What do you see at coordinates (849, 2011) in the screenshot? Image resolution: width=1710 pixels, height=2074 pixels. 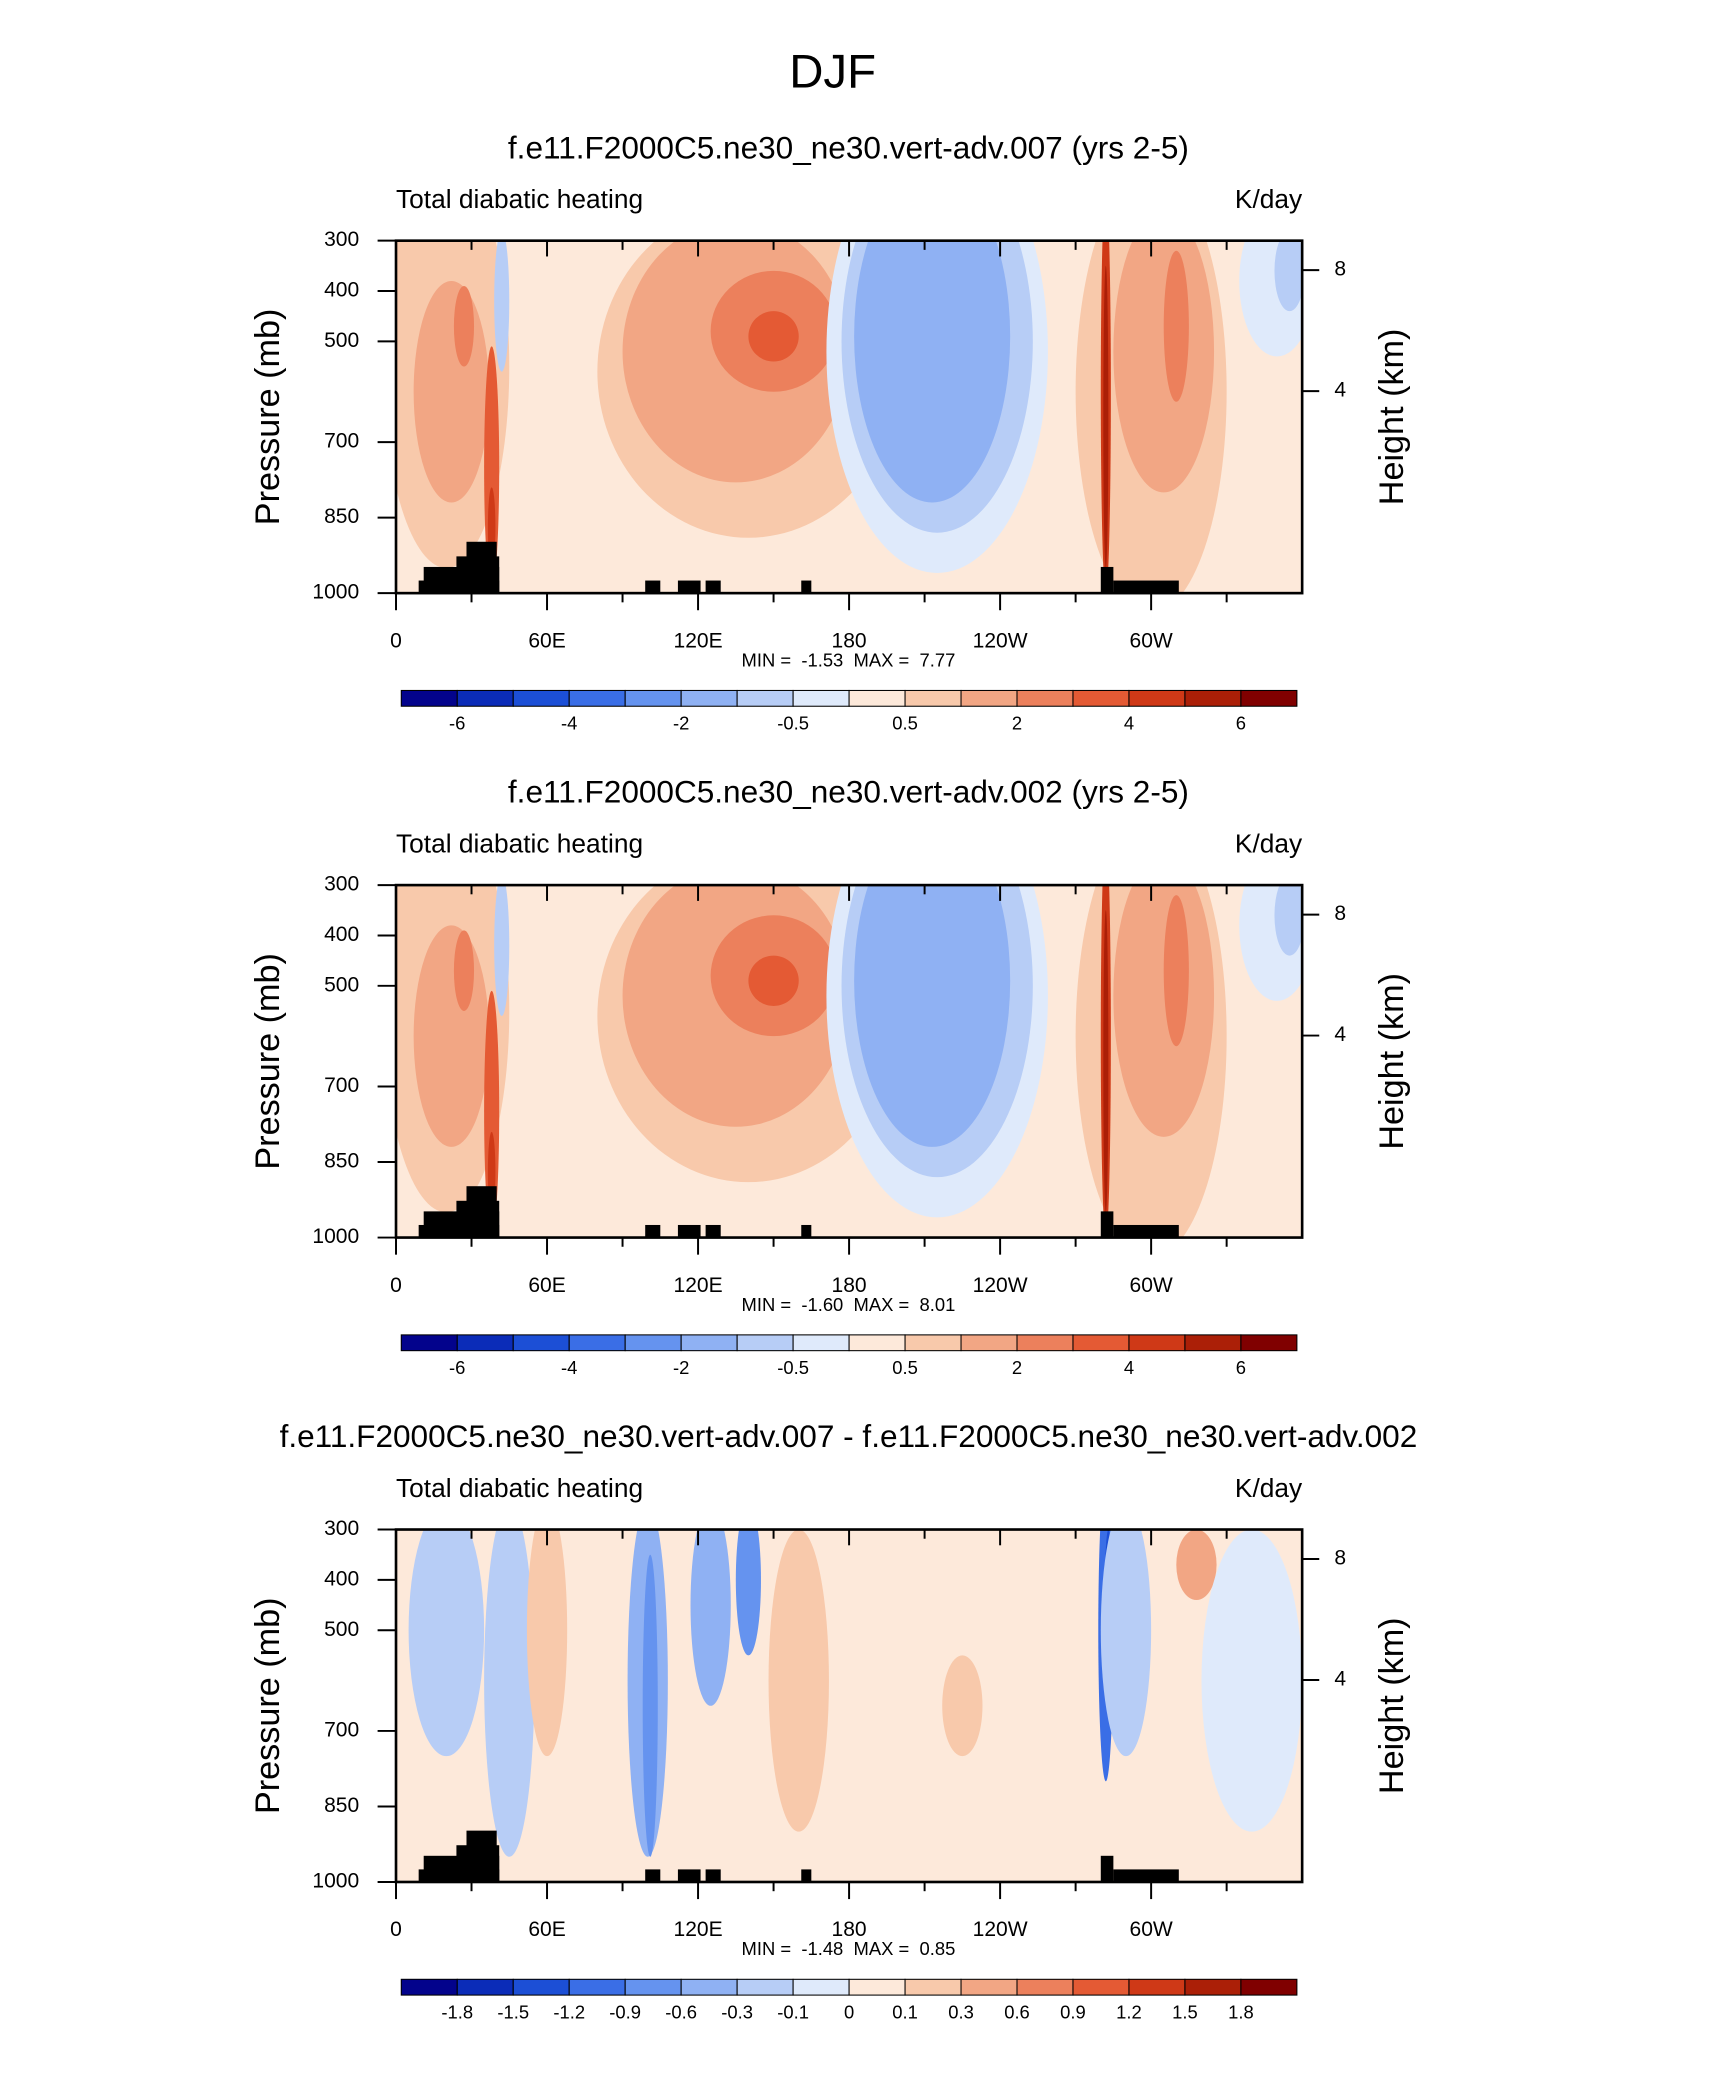 I see `colorbar-label: 0` at bounding box center [849, 2011].